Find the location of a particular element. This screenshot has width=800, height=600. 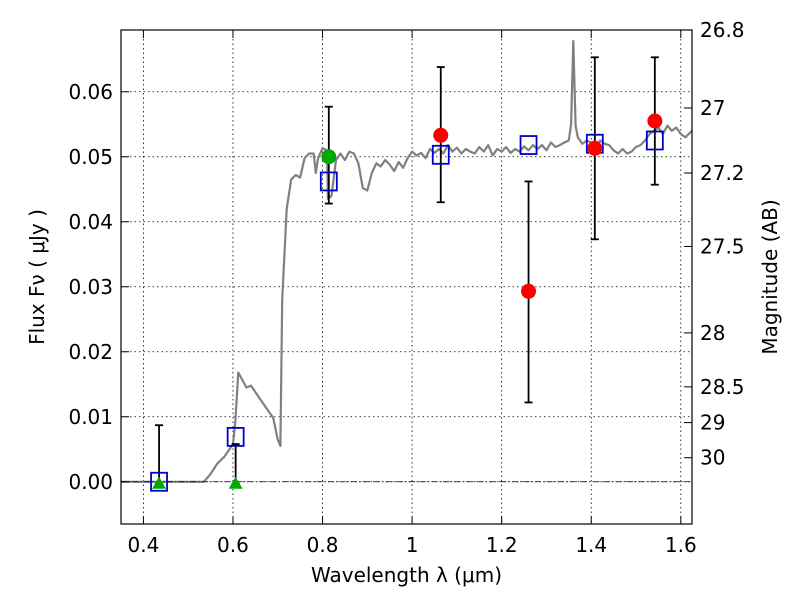

y2-tick-label: 27.2 is located at coordinates (722, 173).